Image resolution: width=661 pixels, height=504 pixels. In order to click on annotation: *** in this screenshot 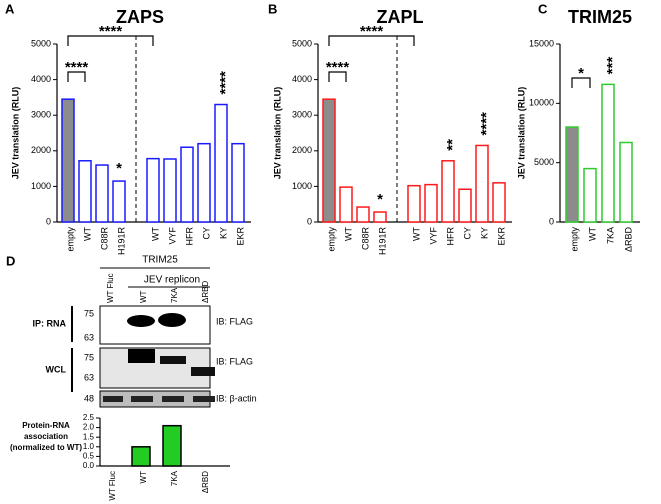, I will do `click(612, 66)`.